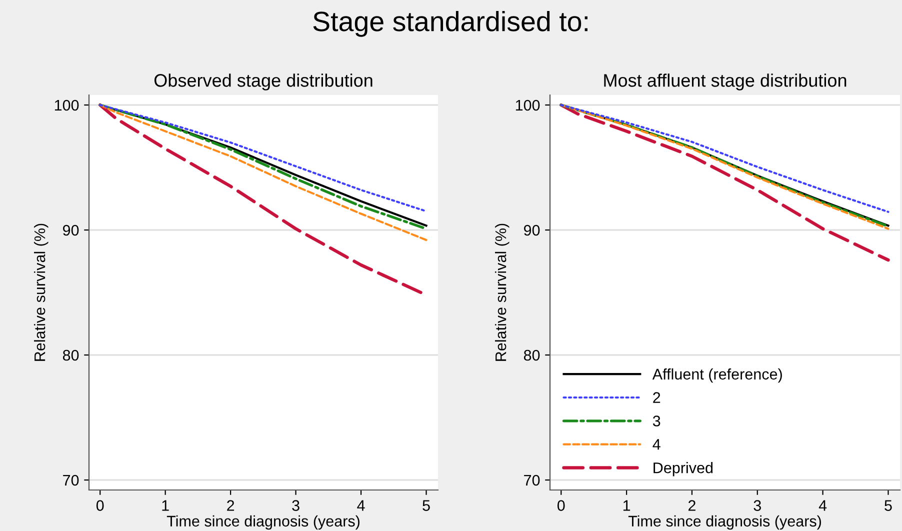 The image size is (902, 531). I want to click on legend-label: Deprived, so click(683, 469).